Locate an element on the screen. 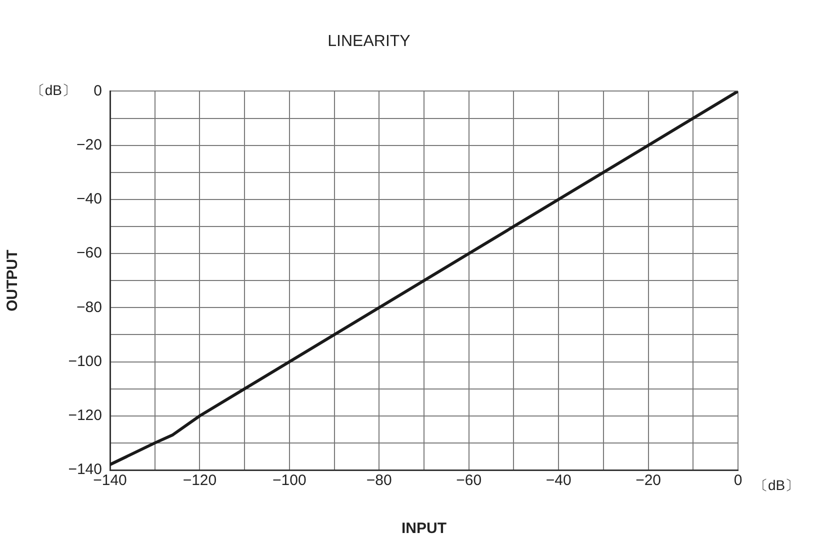  x-tick-label: −100 is located at coordinates (289, 481).